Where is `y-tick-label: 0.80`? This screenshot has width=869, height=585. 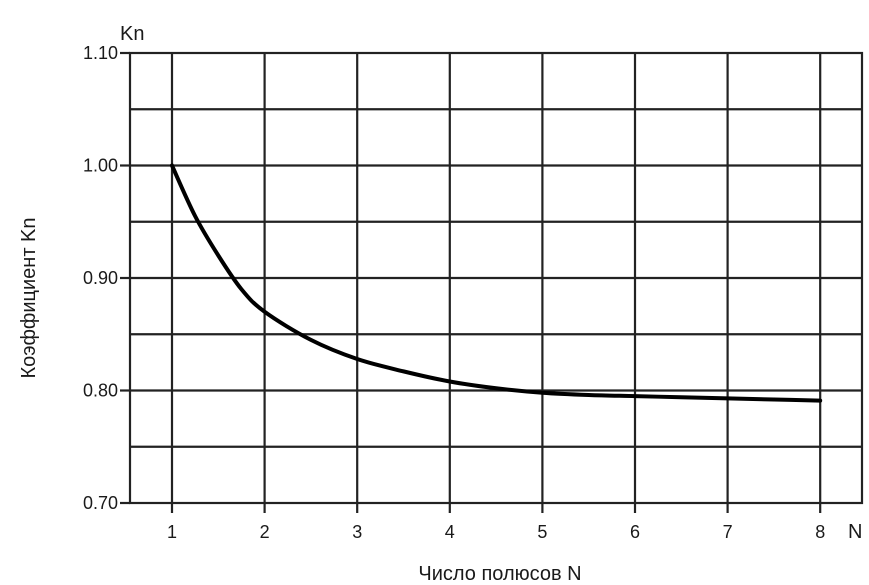 y-tick-label: 0.80 is located at coordinates (100, 391).